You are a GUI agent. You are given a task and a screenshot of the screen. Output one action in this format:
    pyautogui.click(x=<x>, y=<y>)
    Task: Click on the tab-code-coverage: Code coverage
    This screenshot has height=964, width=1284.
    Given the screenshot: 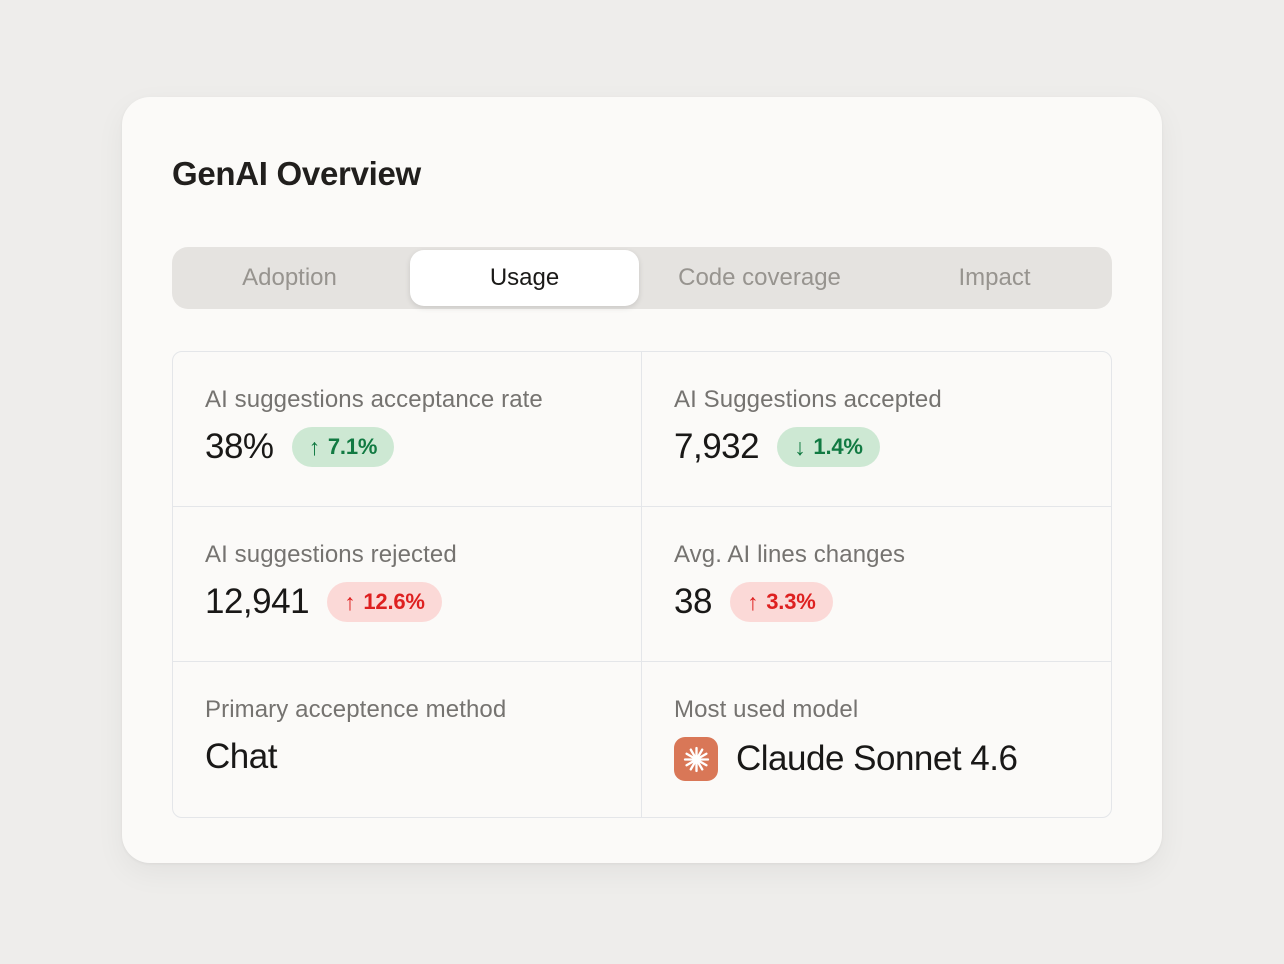 What is the action you would take?
    pyautogui.click(x=759, y=277)
    